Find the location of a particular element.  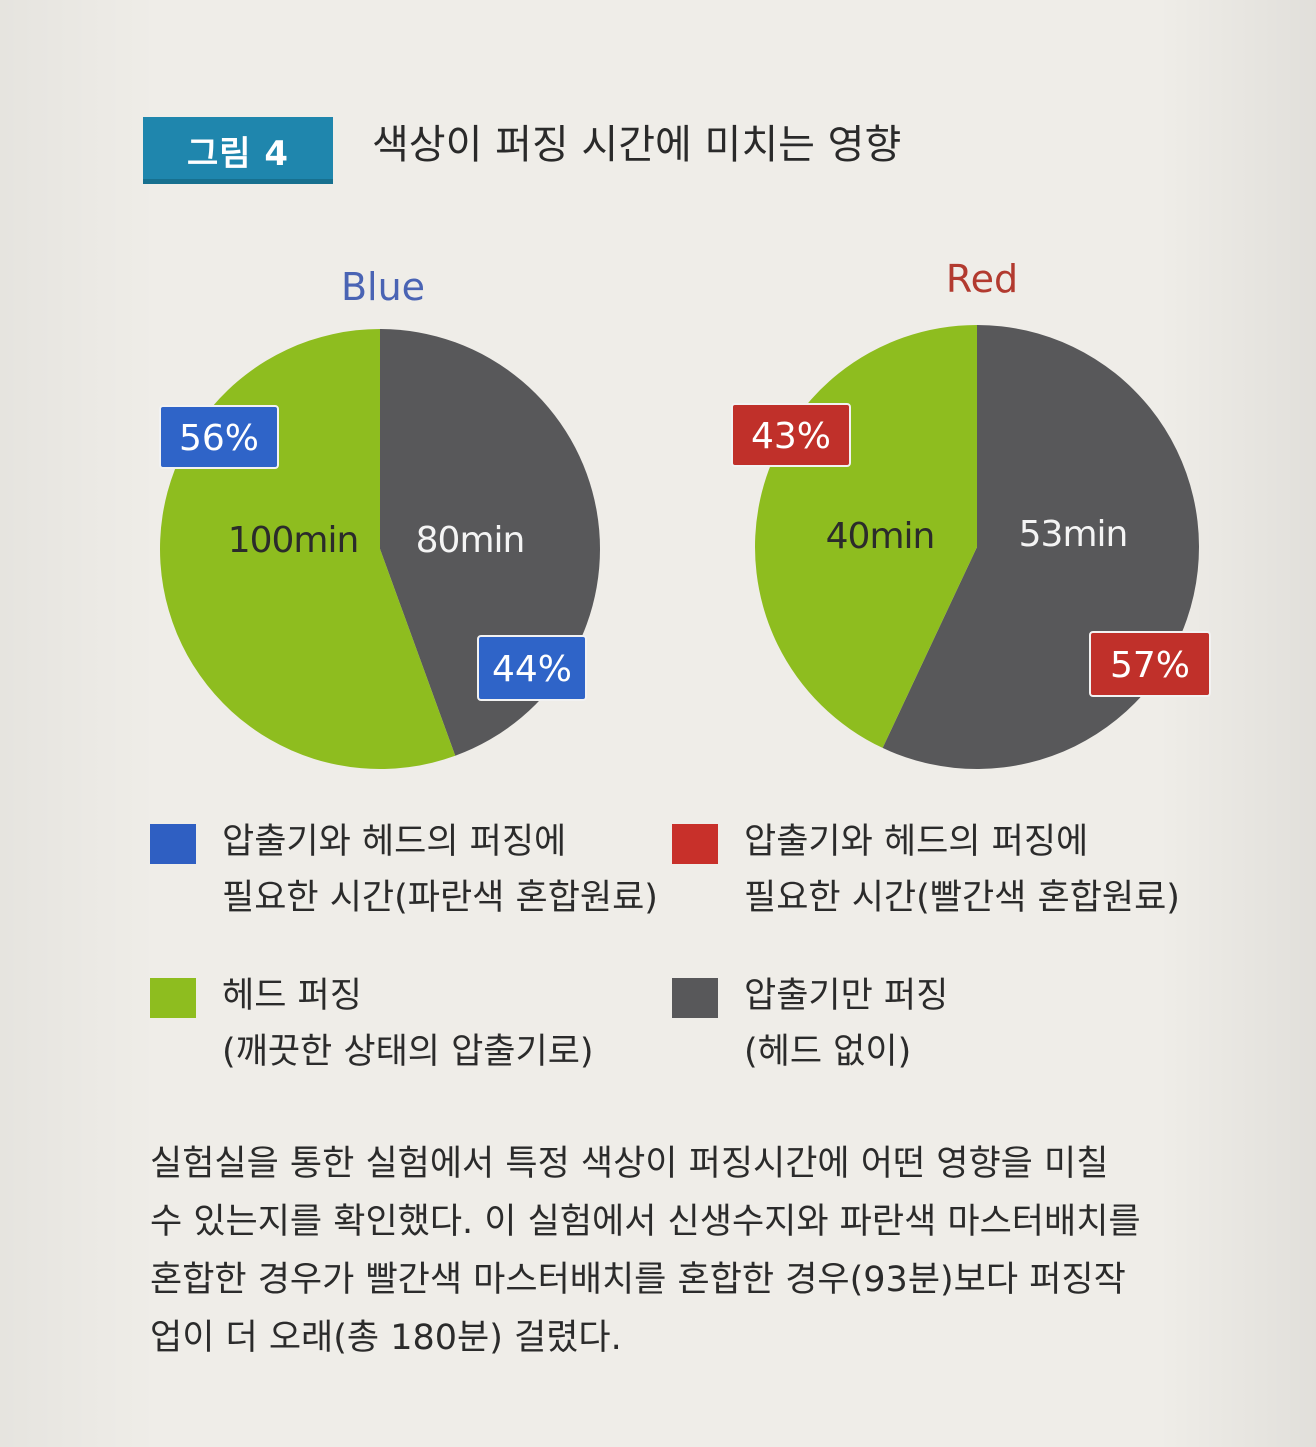

legend-swatch-red is located at coordinates (695, 844).